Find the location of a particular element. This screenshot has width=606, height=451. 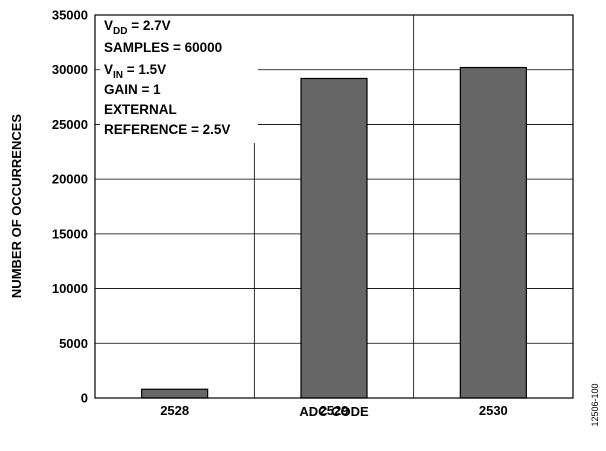

annotation-reference: REFERENCE = 2.5V is located at coordinates (167, 129).